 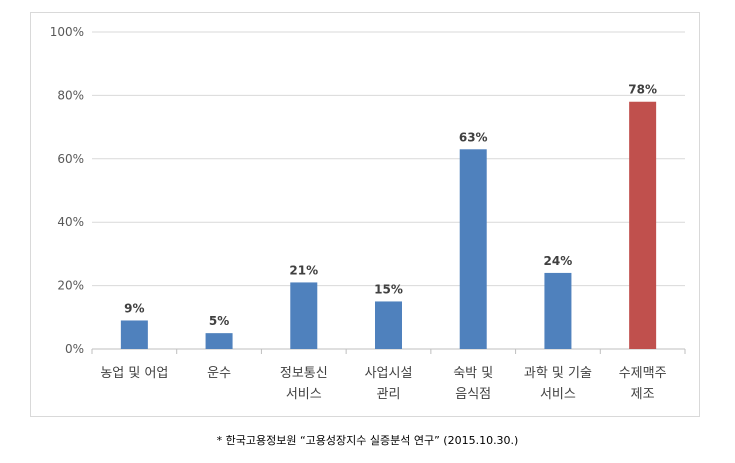 I want to click on category-label: 운수, so click(x=219, y=373).